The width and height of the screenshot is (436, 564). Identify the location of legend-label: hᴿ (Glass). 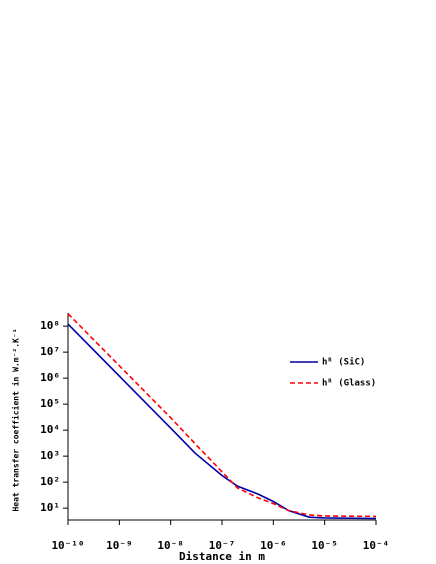
(349, 384).